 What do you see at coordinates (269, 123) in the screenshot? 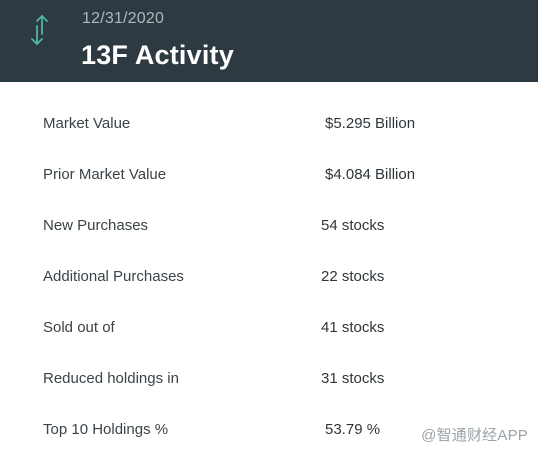
I see `row-market-value: Market Value $5.295 Billion` at bounding box center [269, 123].